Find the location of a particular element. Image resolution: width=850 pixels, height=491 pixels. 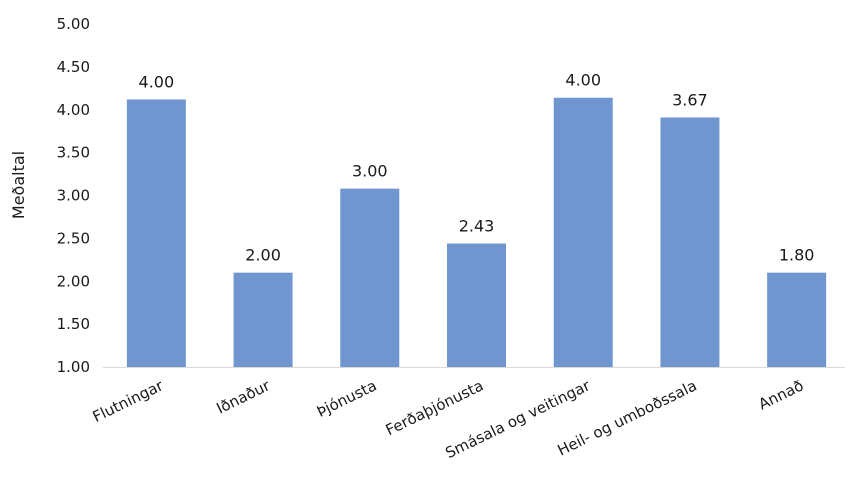

x-tick-label: Iðnaður is located at coordinates (244, 397).